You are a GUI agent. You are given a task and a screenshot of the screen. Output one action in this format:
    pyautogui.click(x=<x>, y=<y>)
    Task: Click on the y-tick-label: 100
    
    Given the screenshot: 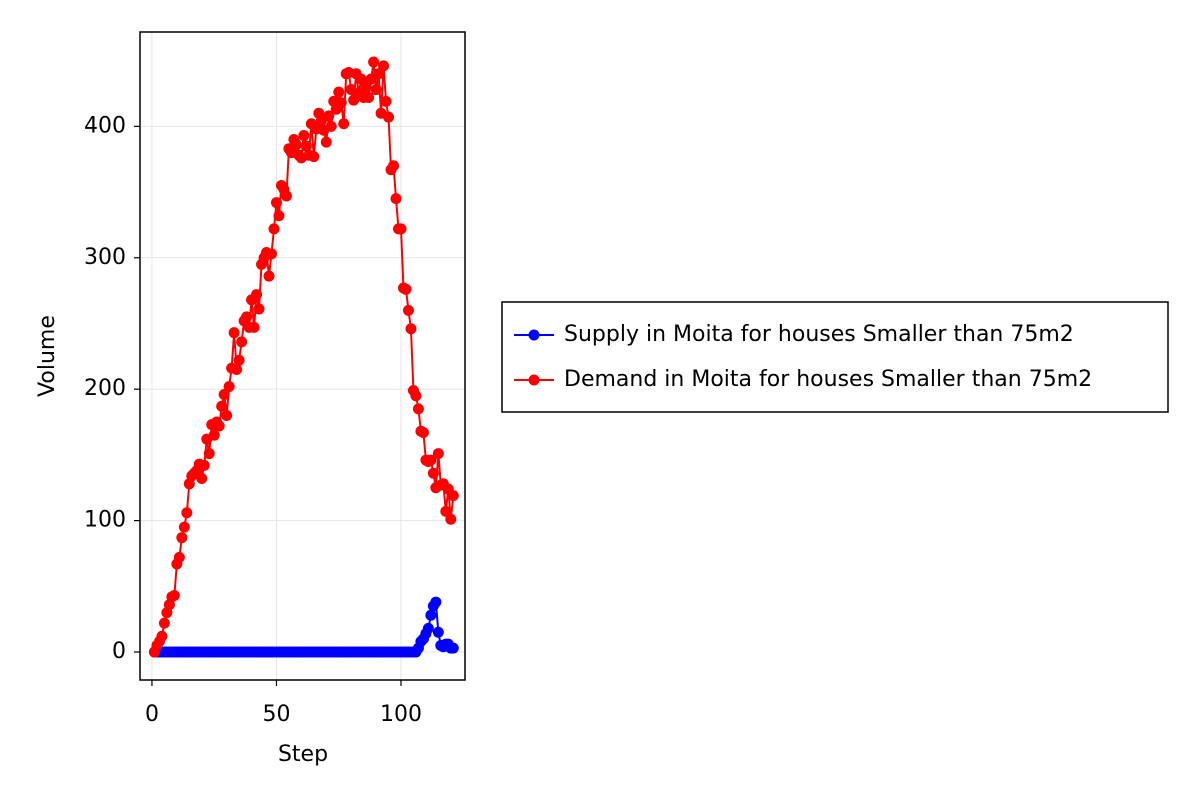 What is the action you would take?
    pyautogui.click(x=105, y=520)
    